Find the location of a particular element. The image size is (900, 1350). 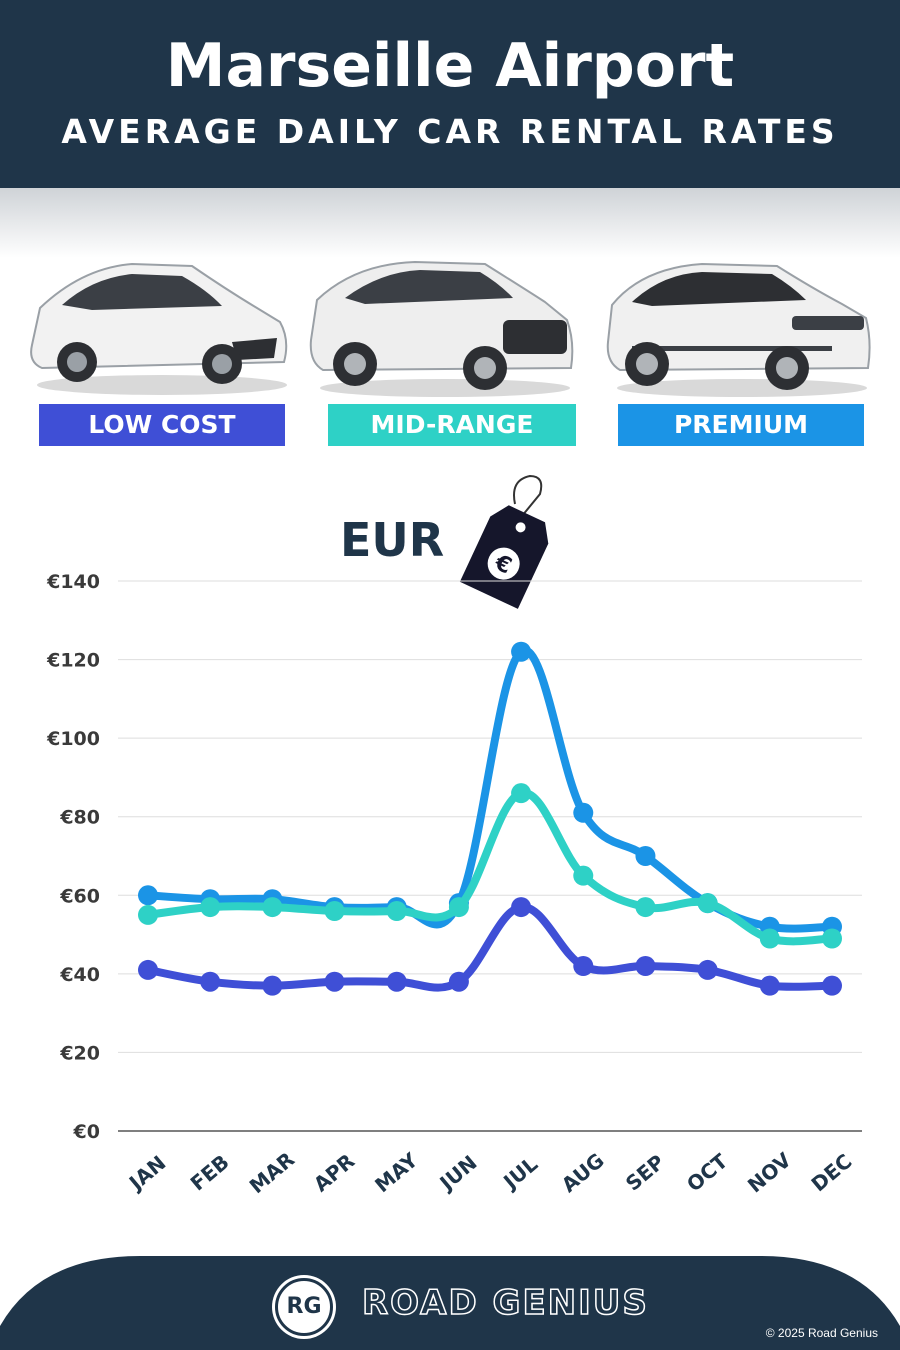

y-tick-label: €80 is located at coordinates (79, 818).